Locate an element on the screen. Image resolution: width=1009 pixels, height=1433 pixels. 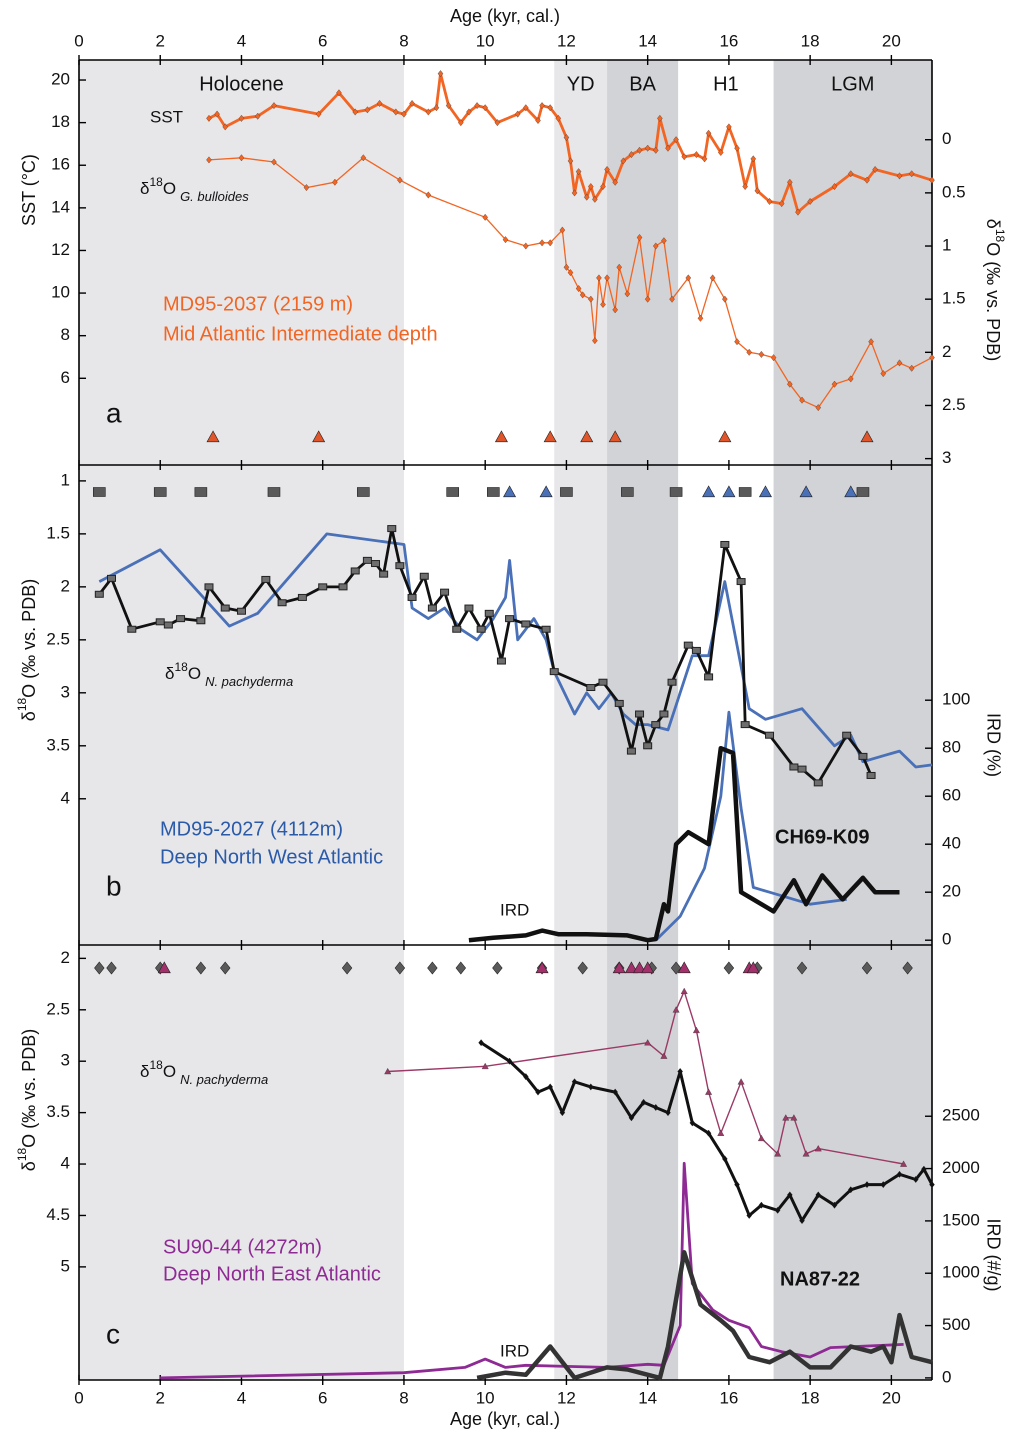
y2-tick-label: 0.5 is located at coordinates (954, 191).